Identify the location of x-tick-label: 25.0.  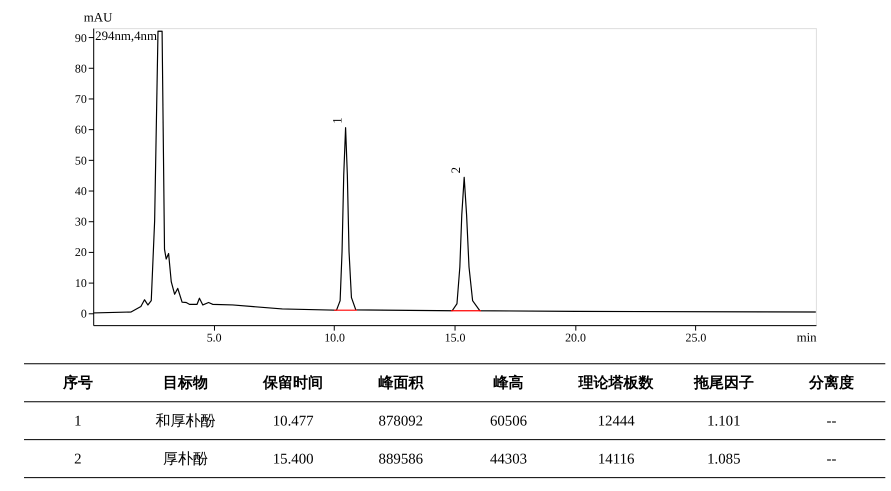
(696, 337).